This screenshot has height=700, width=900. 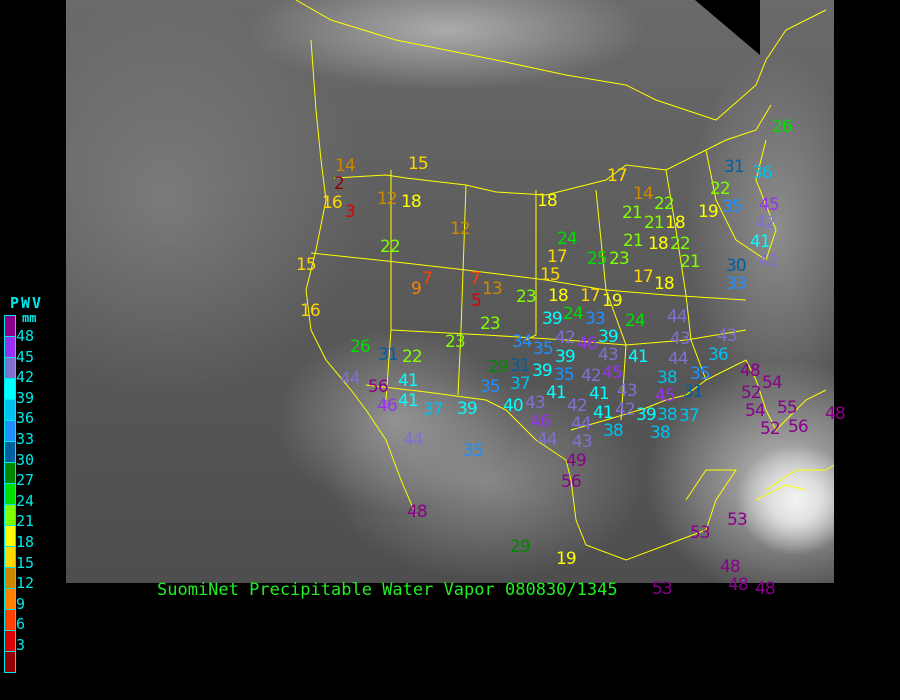 What do you see at coordinates (21, 624) in the screenshot?
I see `legend-tick-label: 6` at bounding box center [21, 624].